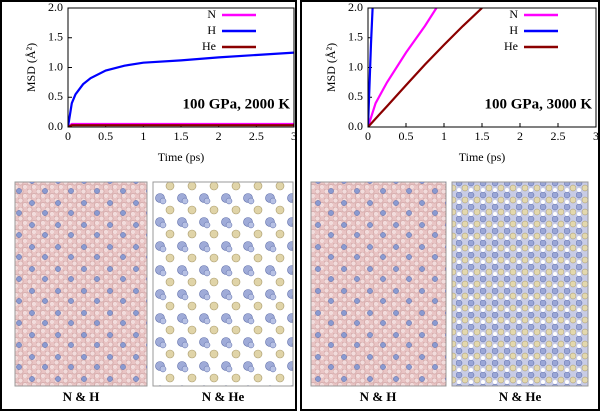 The height and width of the screenshot is (416, 600). What do you see at coordinates (237, 104) in the screenshot?
I see `annotation: 100 GPa, 2000 K` at bounding box center [237, 104].